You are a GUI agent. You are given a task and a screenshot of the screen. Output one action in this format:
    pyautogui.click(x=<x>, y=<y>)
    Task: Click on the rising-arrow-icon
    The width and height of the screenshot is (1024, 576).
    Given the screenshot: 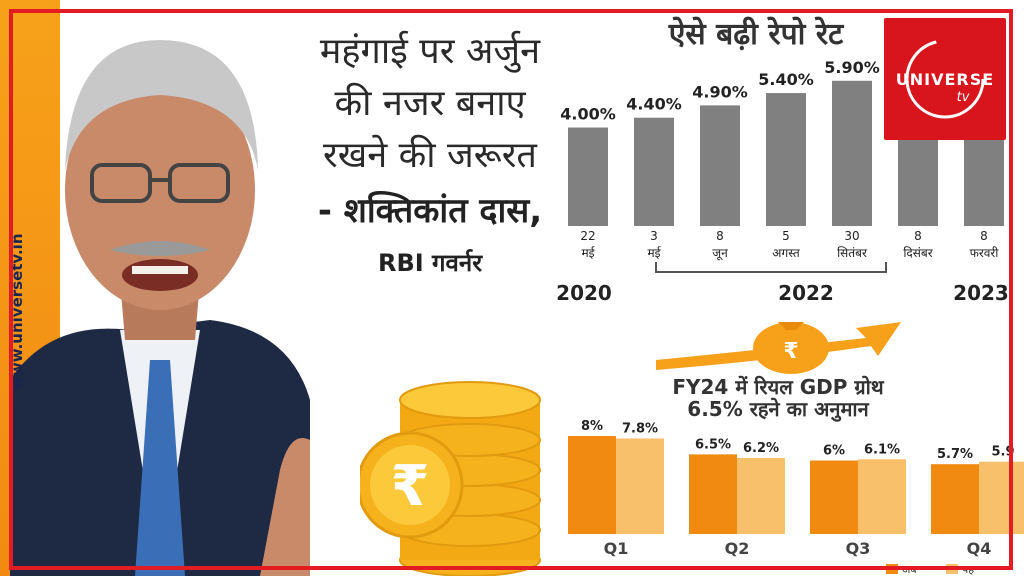 What is the action you would take?
    pyautogui.click(x=778, y=346)
    